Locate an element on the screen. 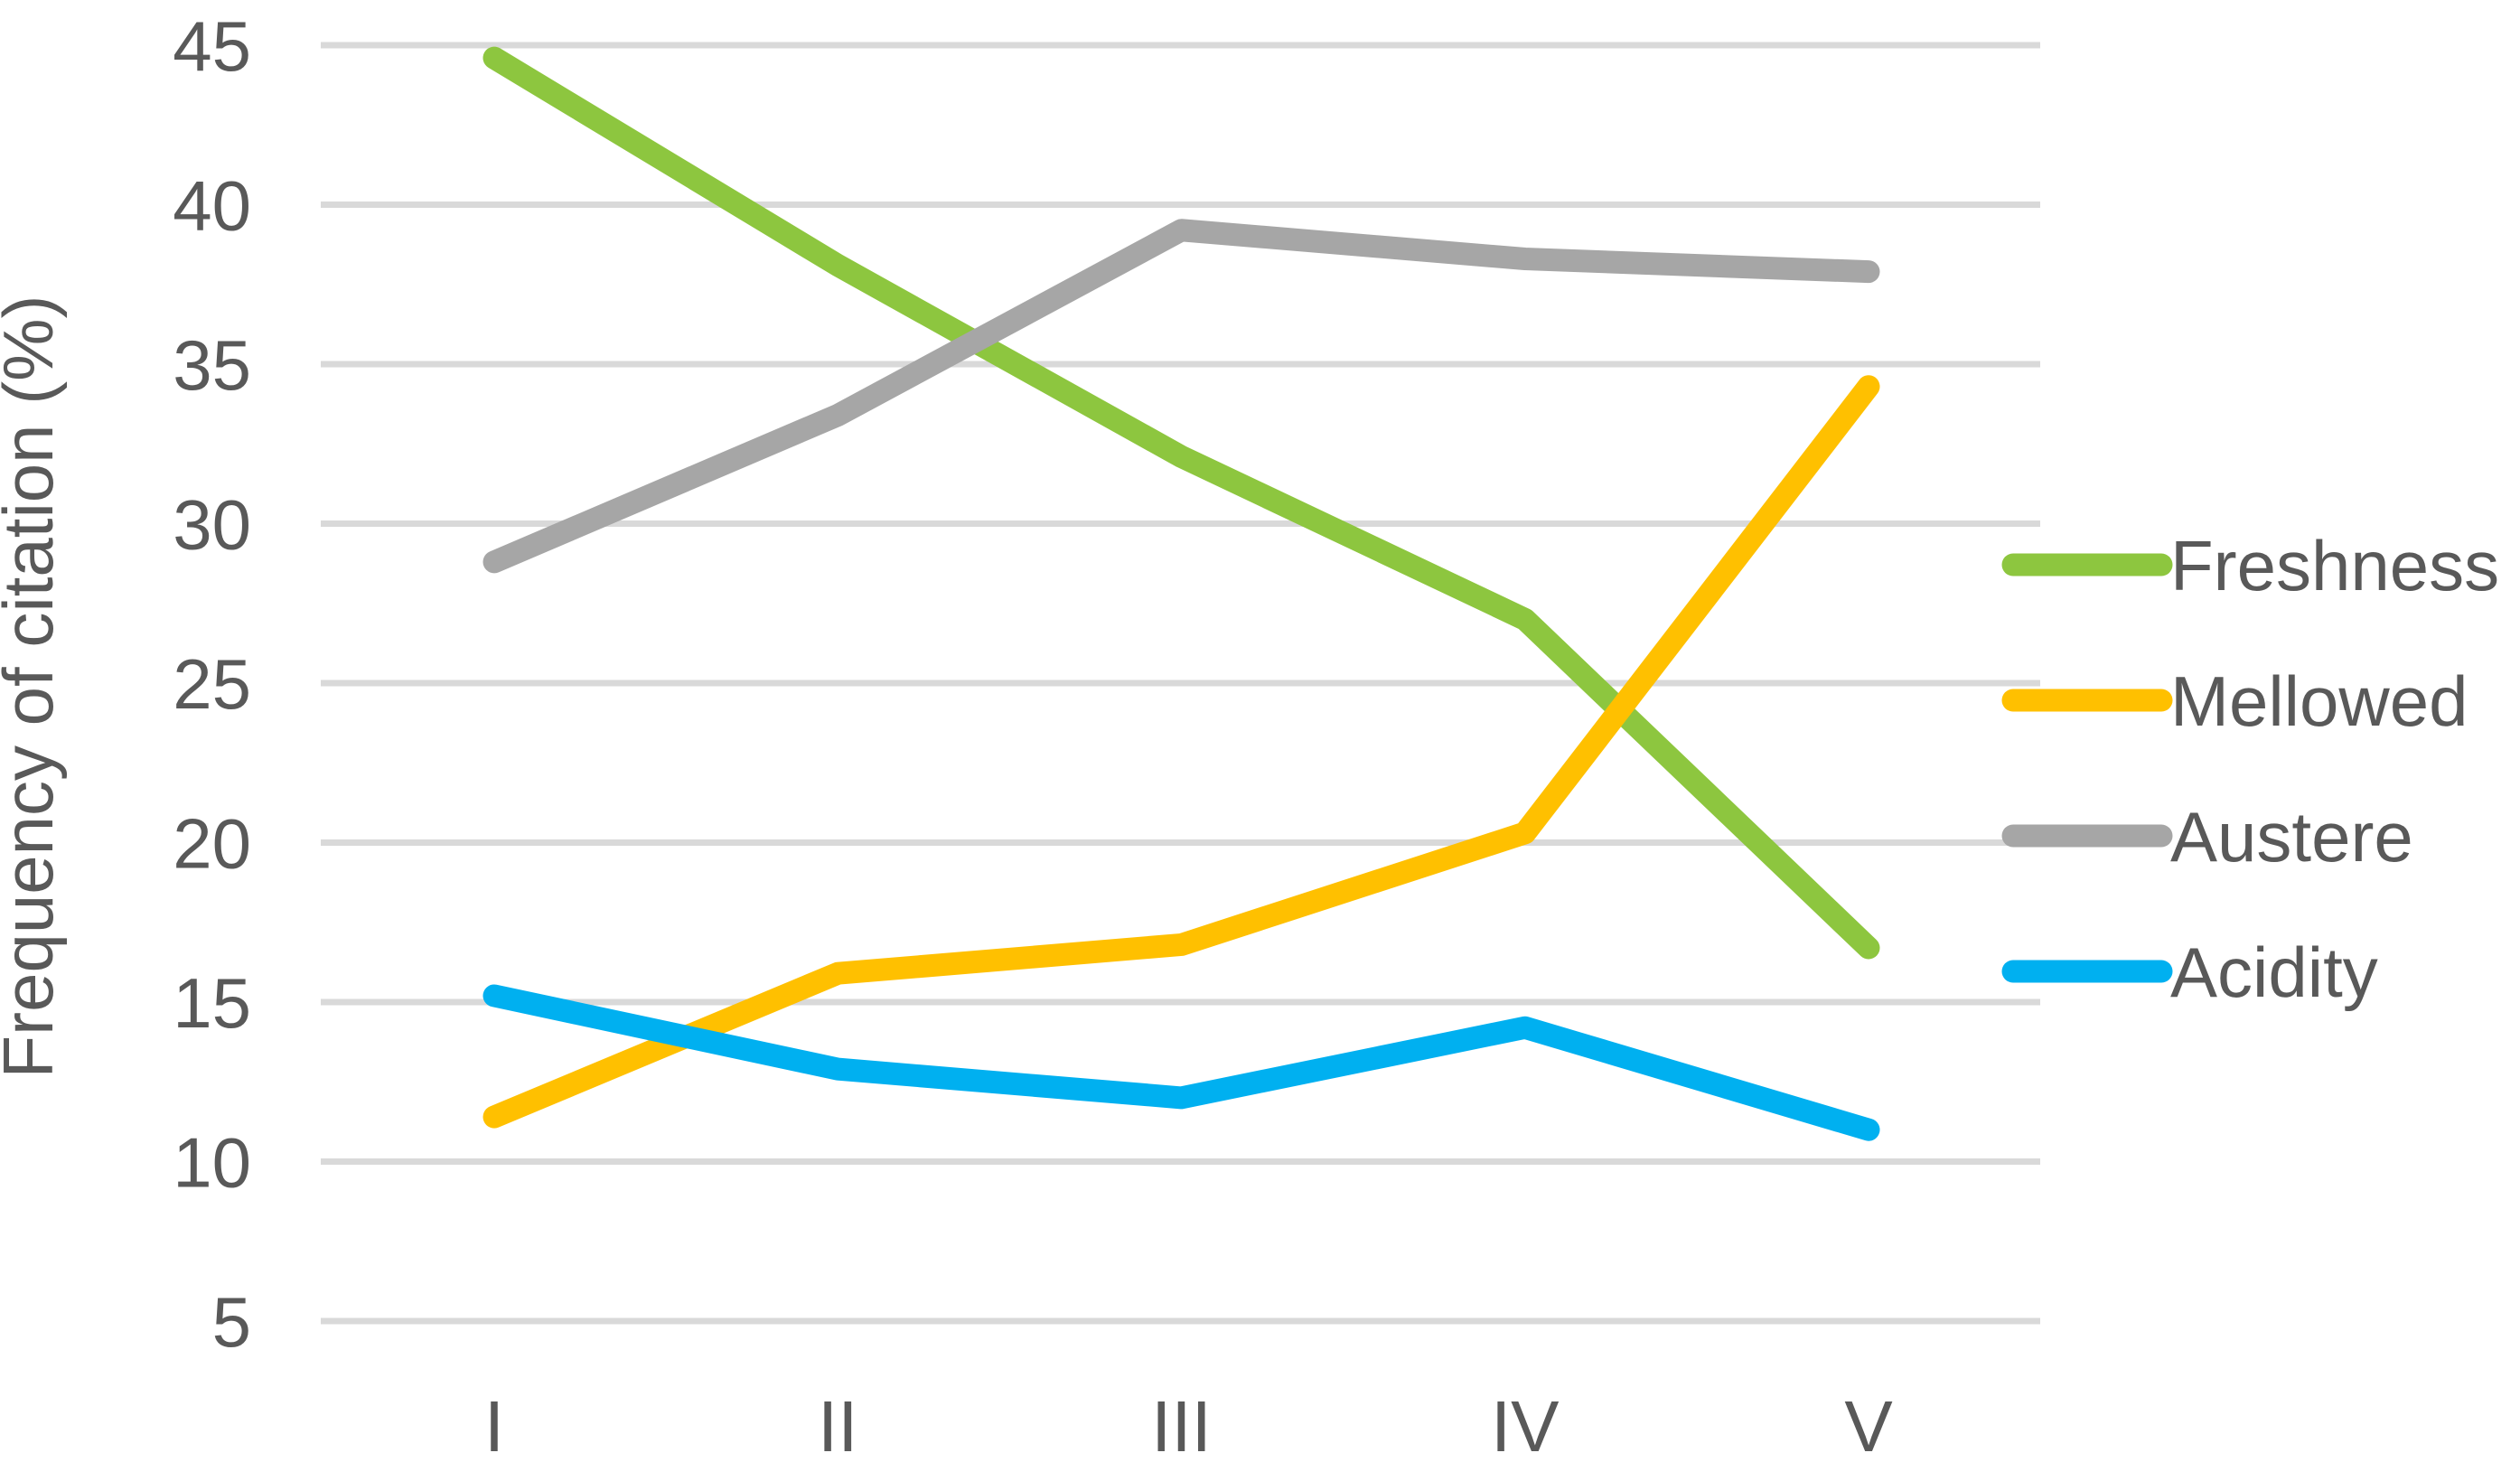 Image resolution: width=2520 pixels, height=1481 pixels. y-tick-label: 15 is located at coordinates (212, 1003).